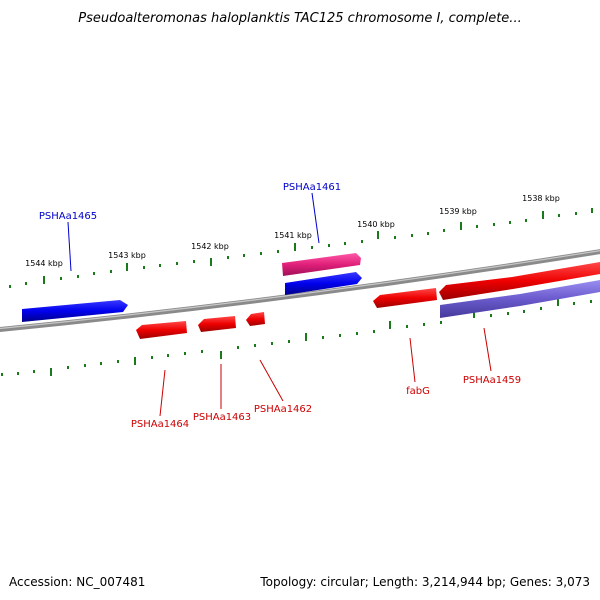 This screenshot has width=600, height=600. Describe the element at coordinates (283, 409) in the screenshot. I see `gene-label: PSHAa1462` at that location.